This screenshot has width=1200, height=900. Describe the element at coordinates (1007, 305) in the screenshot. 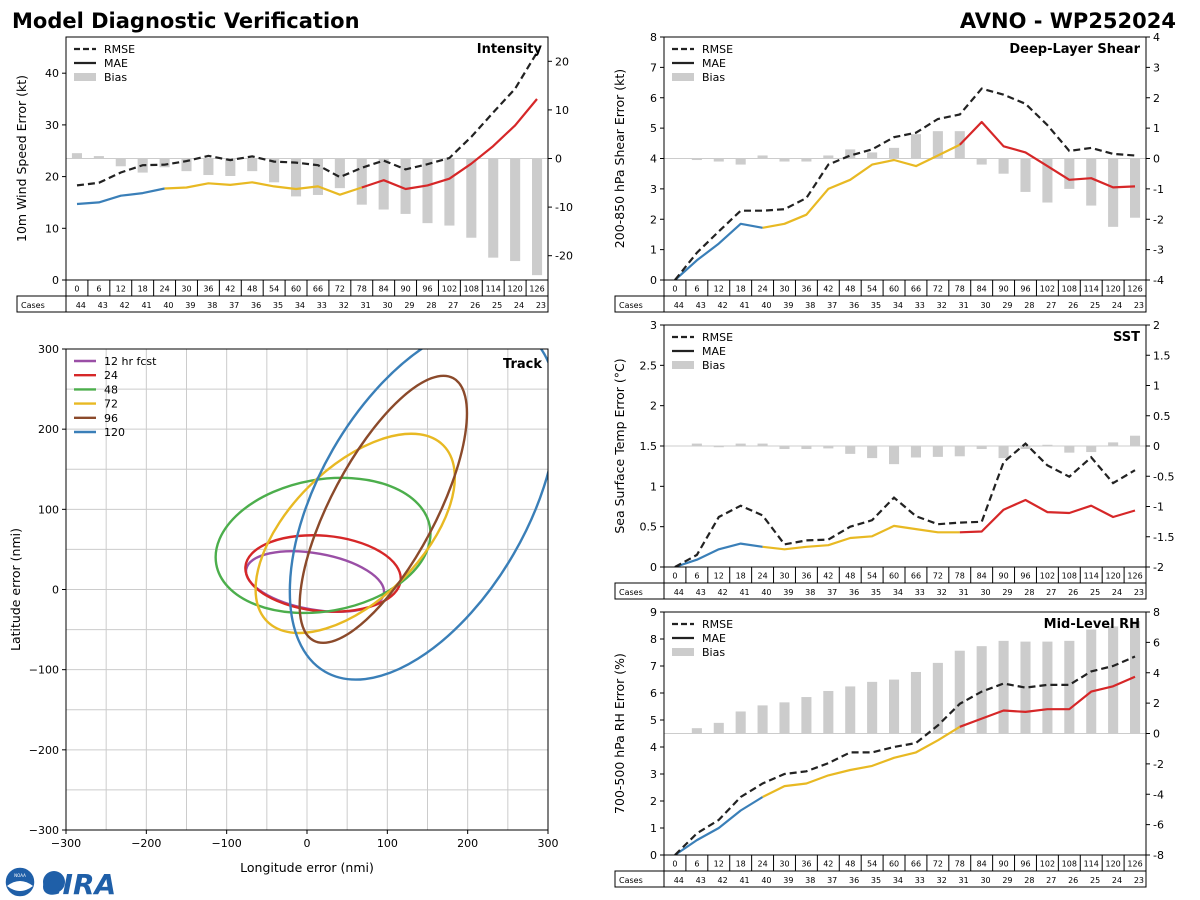

I see `case-count: 29` at that location.